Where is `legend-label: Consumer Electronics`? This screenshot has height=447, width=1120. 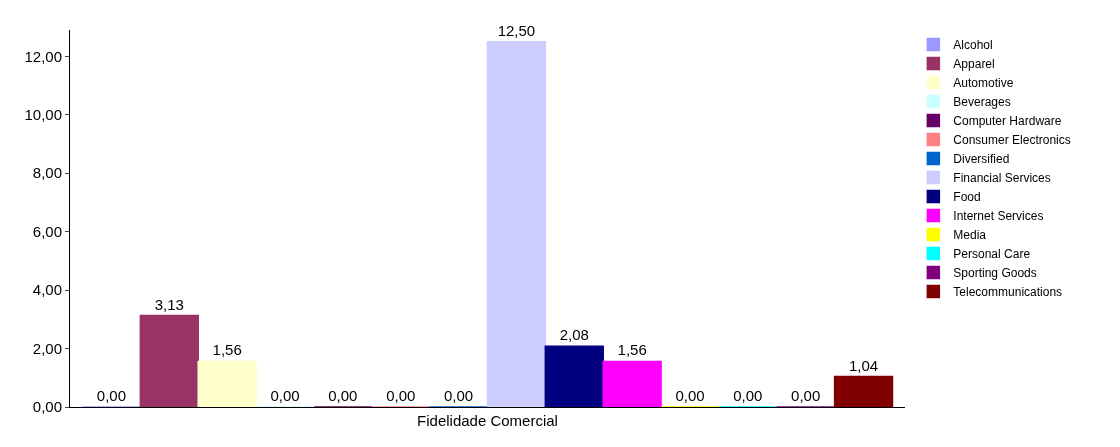 legend-label: Consumer Electronics is located at coordinates (1012, 140).